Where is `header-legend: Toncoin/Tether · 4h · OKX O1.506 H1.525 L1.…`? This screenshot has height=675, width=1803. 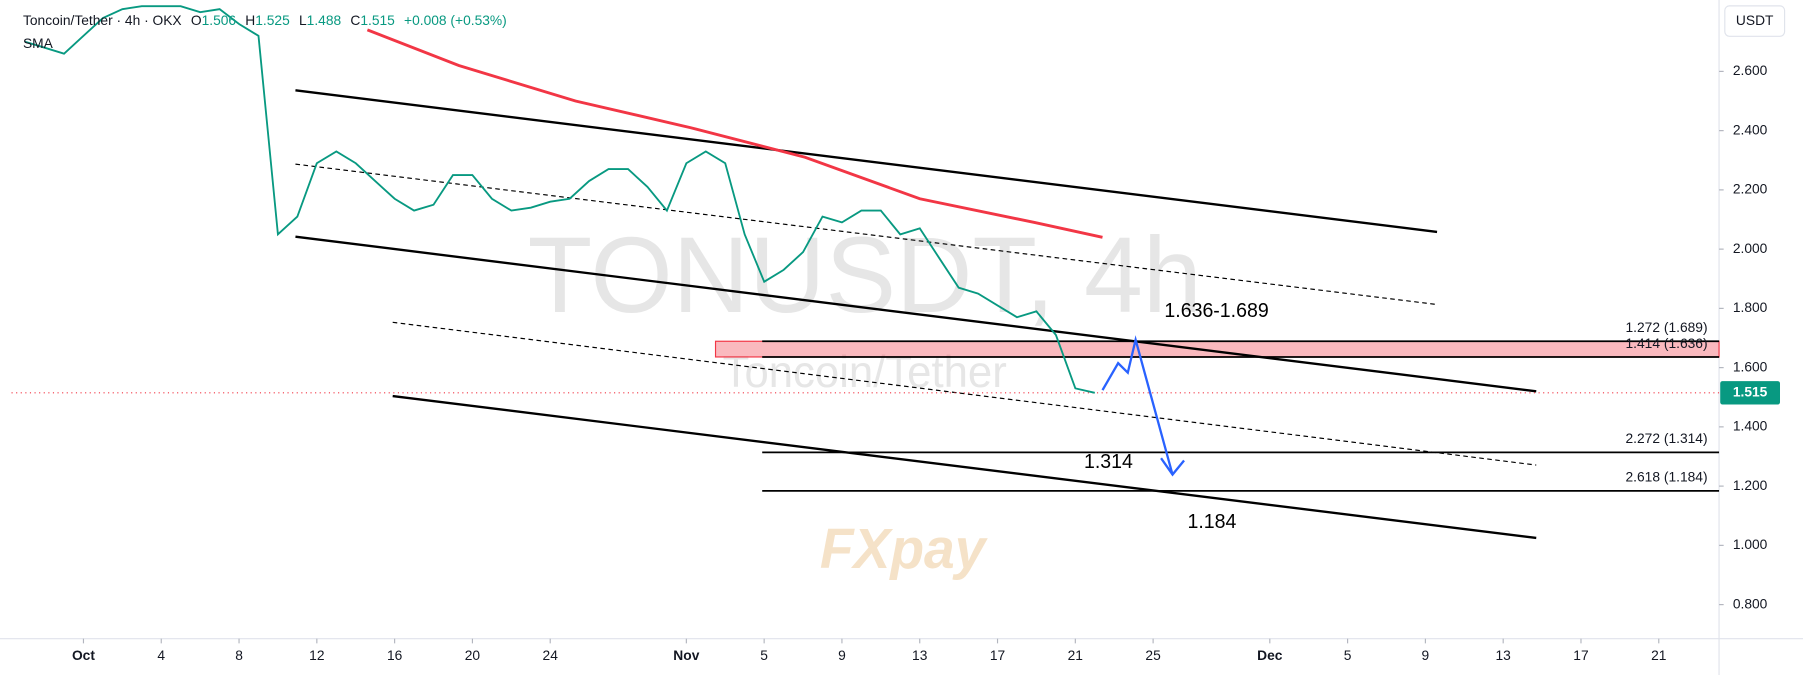
header-legend: Toncoin/Tether · 4h · OKX O1.506 H1.525 L1.… is located at coordinates (265, 20).